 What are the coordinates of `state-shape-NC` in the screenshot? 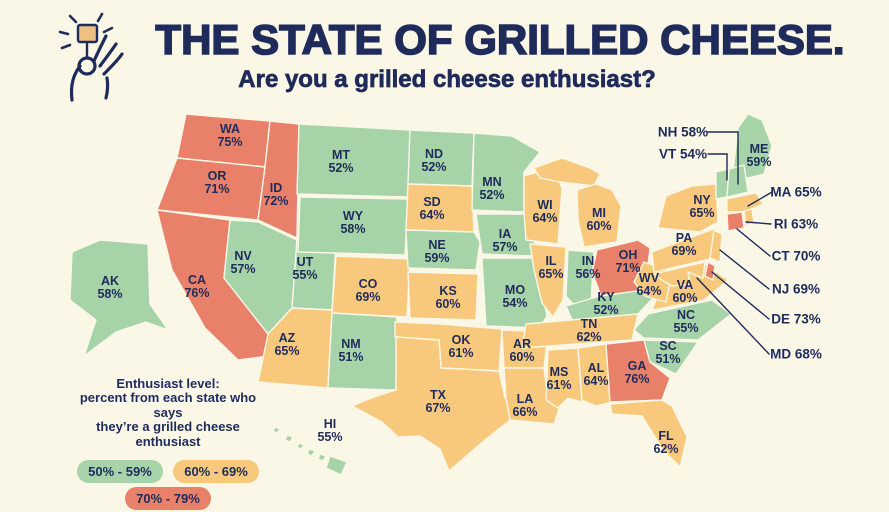 It's located at (682, 320).